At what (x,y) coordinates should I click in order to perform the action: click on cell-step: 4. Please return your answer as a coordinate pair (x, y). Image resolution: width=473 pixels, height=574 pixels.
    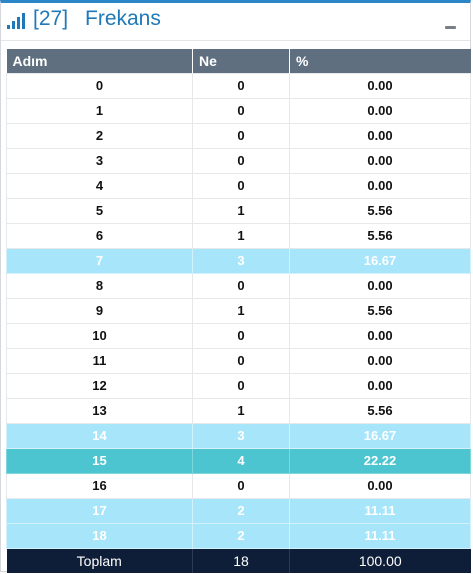
    Looking at the image, I should click on (99, 185).